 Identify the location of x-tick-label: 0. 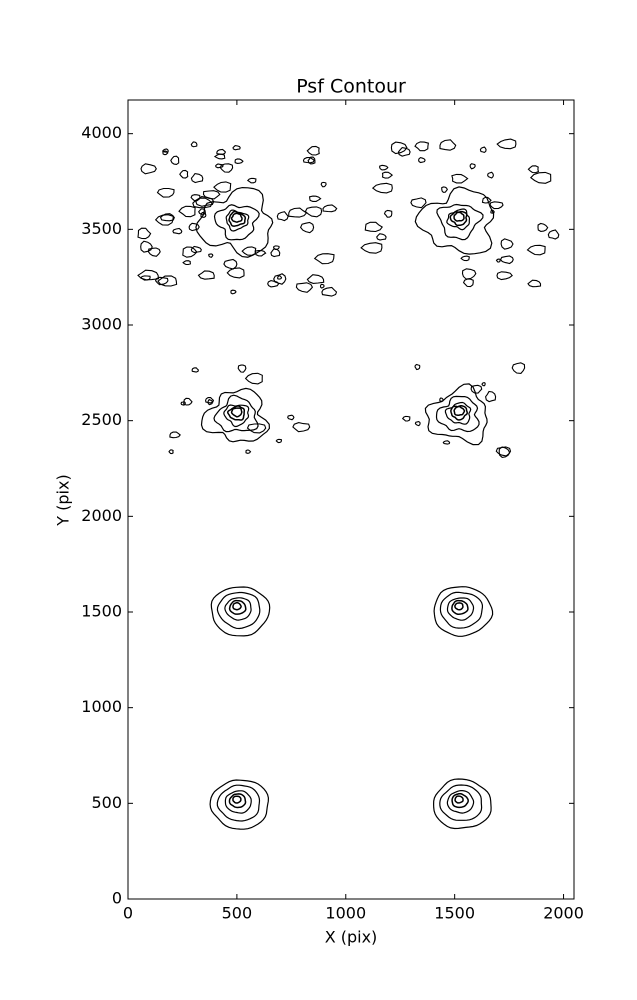
(128, 913).